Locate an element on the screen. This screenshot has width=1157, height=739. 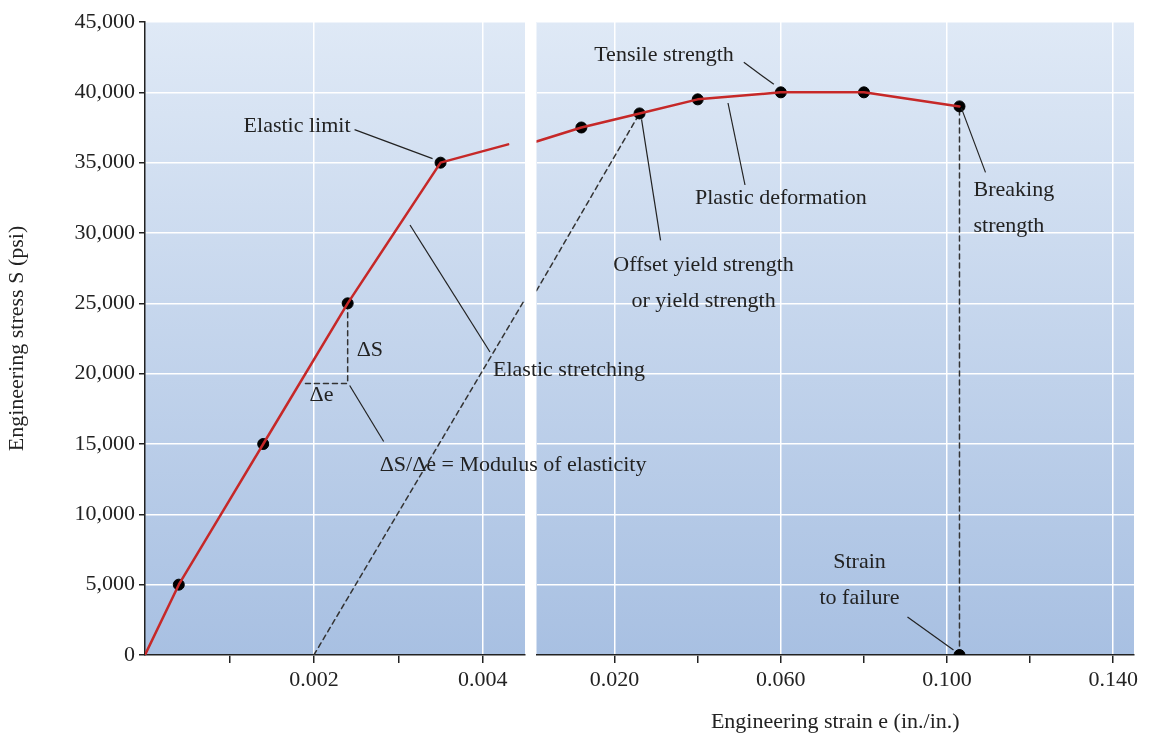
y-tick-label: 5,000 is located at coordinates (110, 583).